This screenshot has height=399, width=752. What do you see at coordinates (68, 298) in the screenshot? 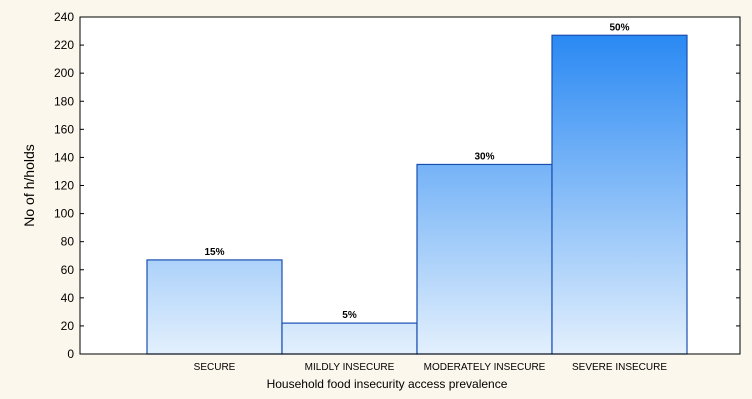
I see `y-tick-label: 40` at bounding box center [68, 298].